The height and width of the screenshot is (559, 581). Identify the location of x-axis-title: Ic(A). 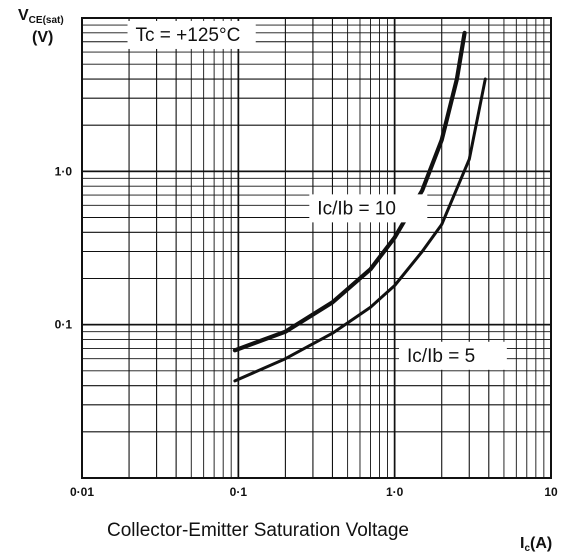
(536, 544).